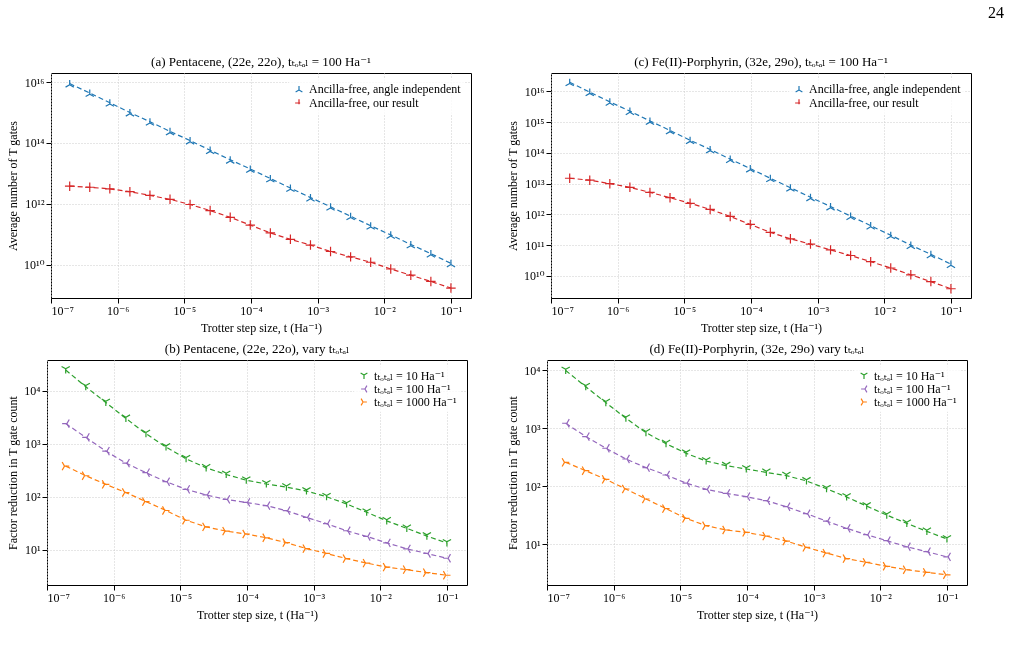  Describe the element at coordinates (32, 391) in the screenshot. I see `y-tick-label: 10⁴` at that location.